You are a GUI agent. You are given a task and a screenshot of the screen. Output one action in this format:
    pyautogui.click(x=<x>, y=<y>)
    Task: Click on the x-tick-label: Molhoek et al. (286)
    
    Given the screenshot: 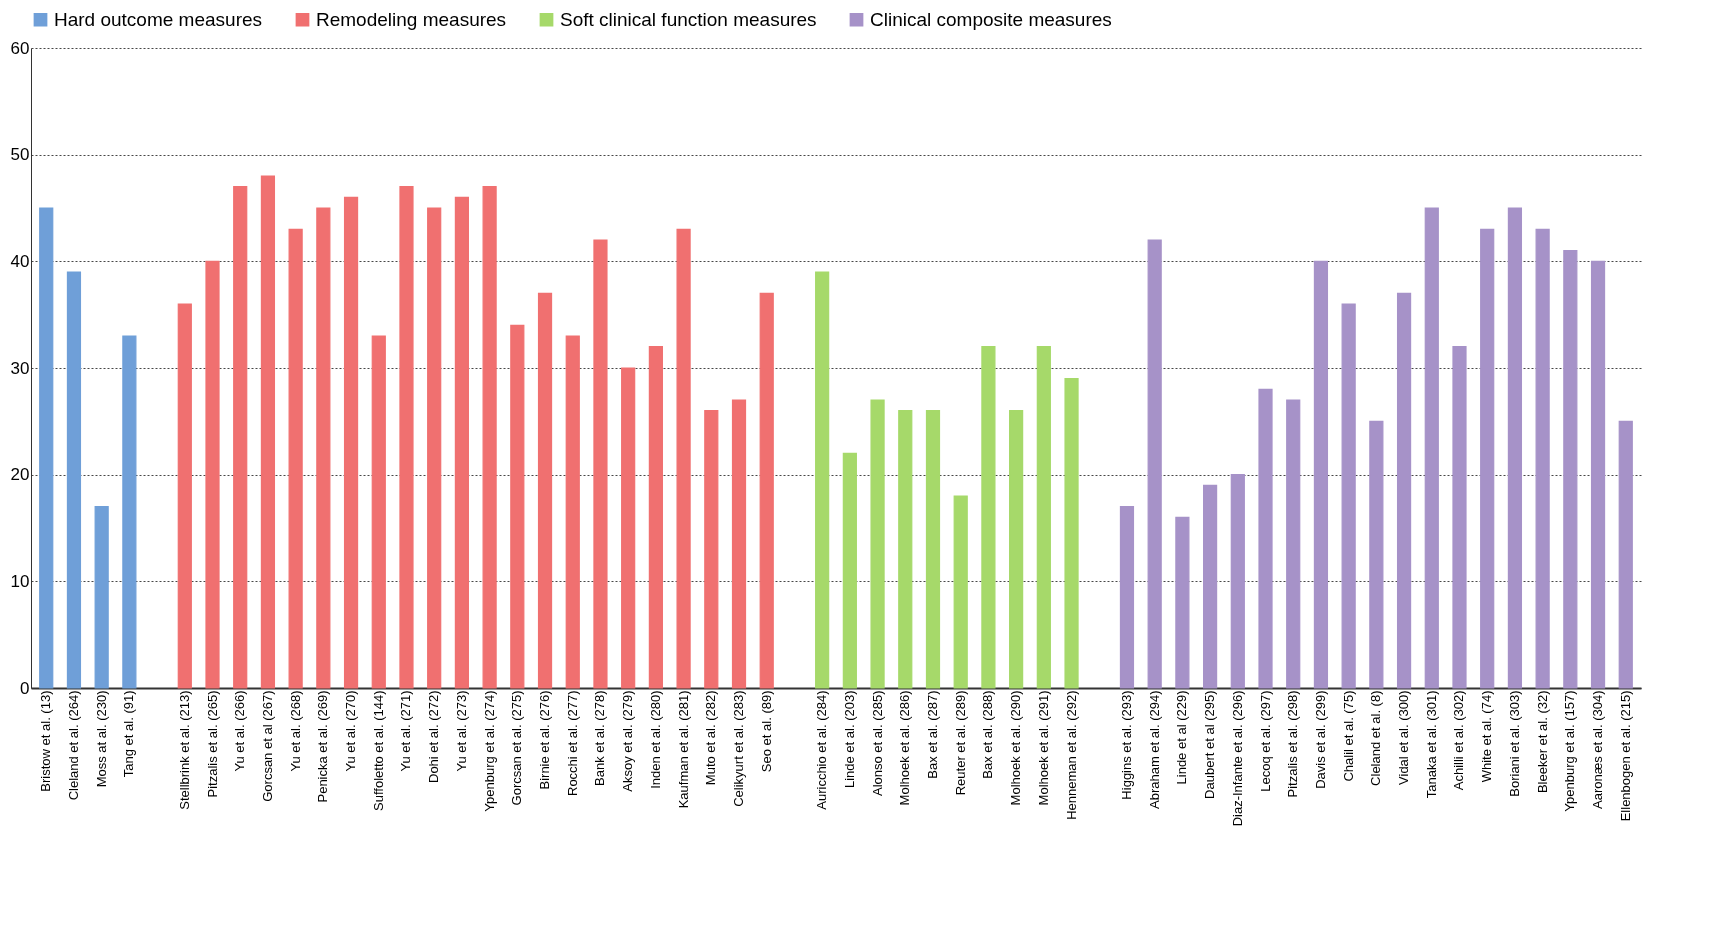 What is the action you would take?
    pyautogui.click(x=905, y=748)
    